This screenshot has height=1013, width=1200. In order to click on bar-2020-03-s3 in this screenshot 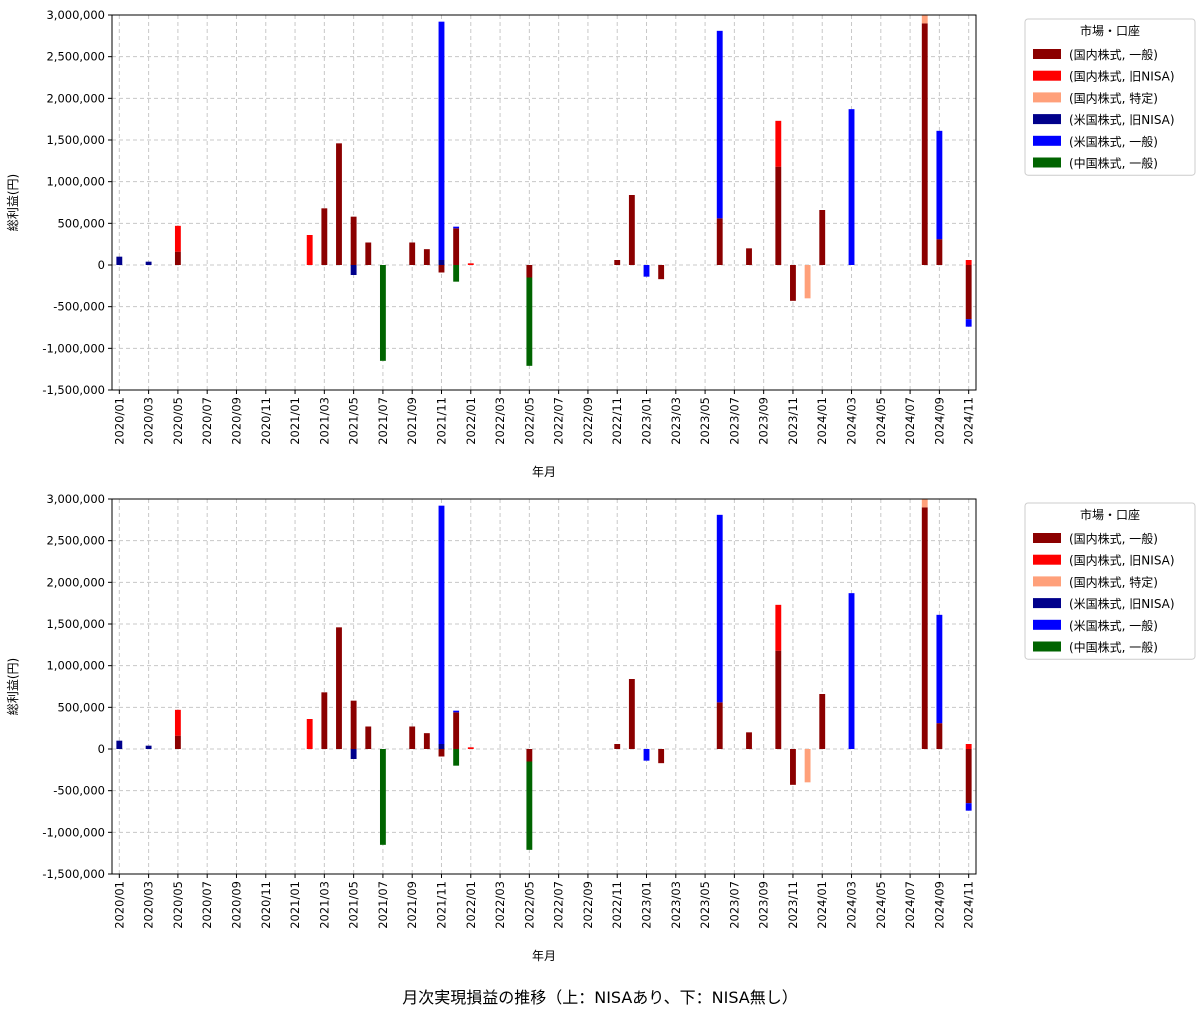, I will do `click(148, 747)`.